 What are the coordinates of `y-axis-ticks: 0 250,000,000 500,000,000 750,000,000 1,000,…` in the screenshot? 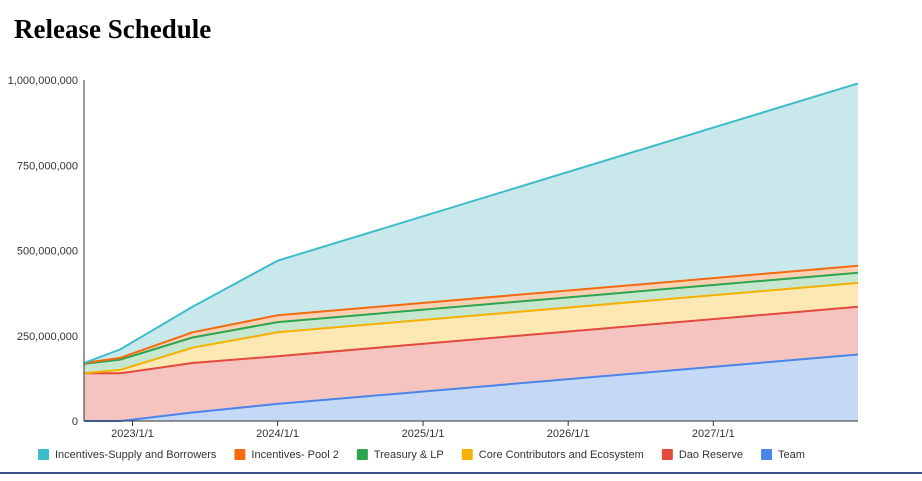 It's located at (43, 251).